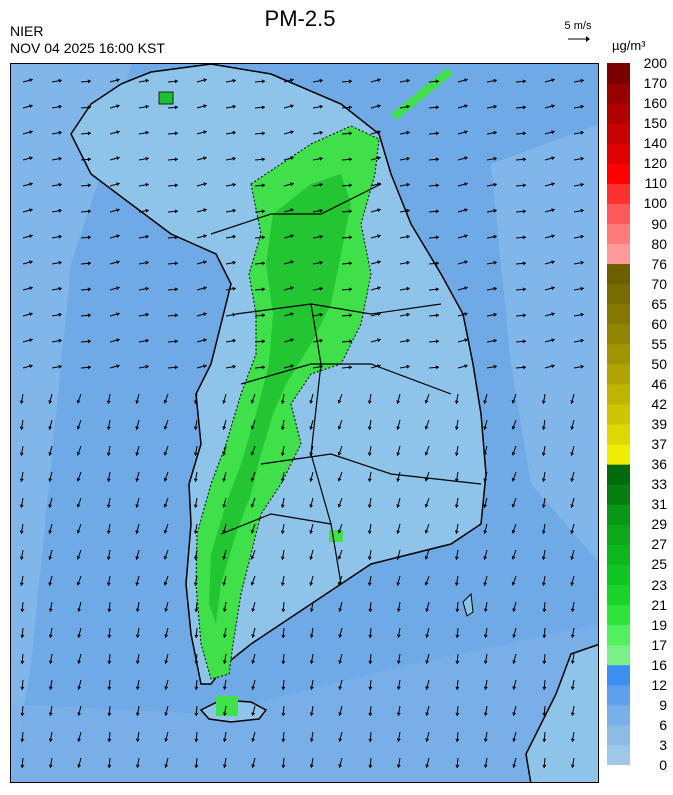 The width and height of the screenshot is (673, 795). I want to click on colorbar-tick-label: 36, so click(659, 464).